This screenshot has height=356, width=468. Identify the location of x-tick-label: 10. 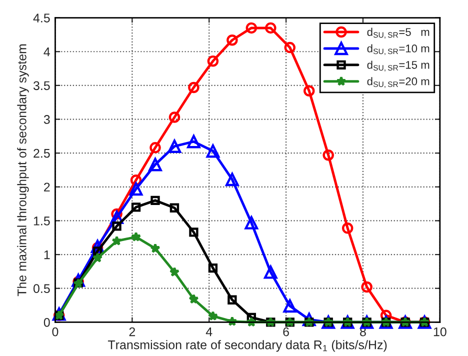
(440, 331).